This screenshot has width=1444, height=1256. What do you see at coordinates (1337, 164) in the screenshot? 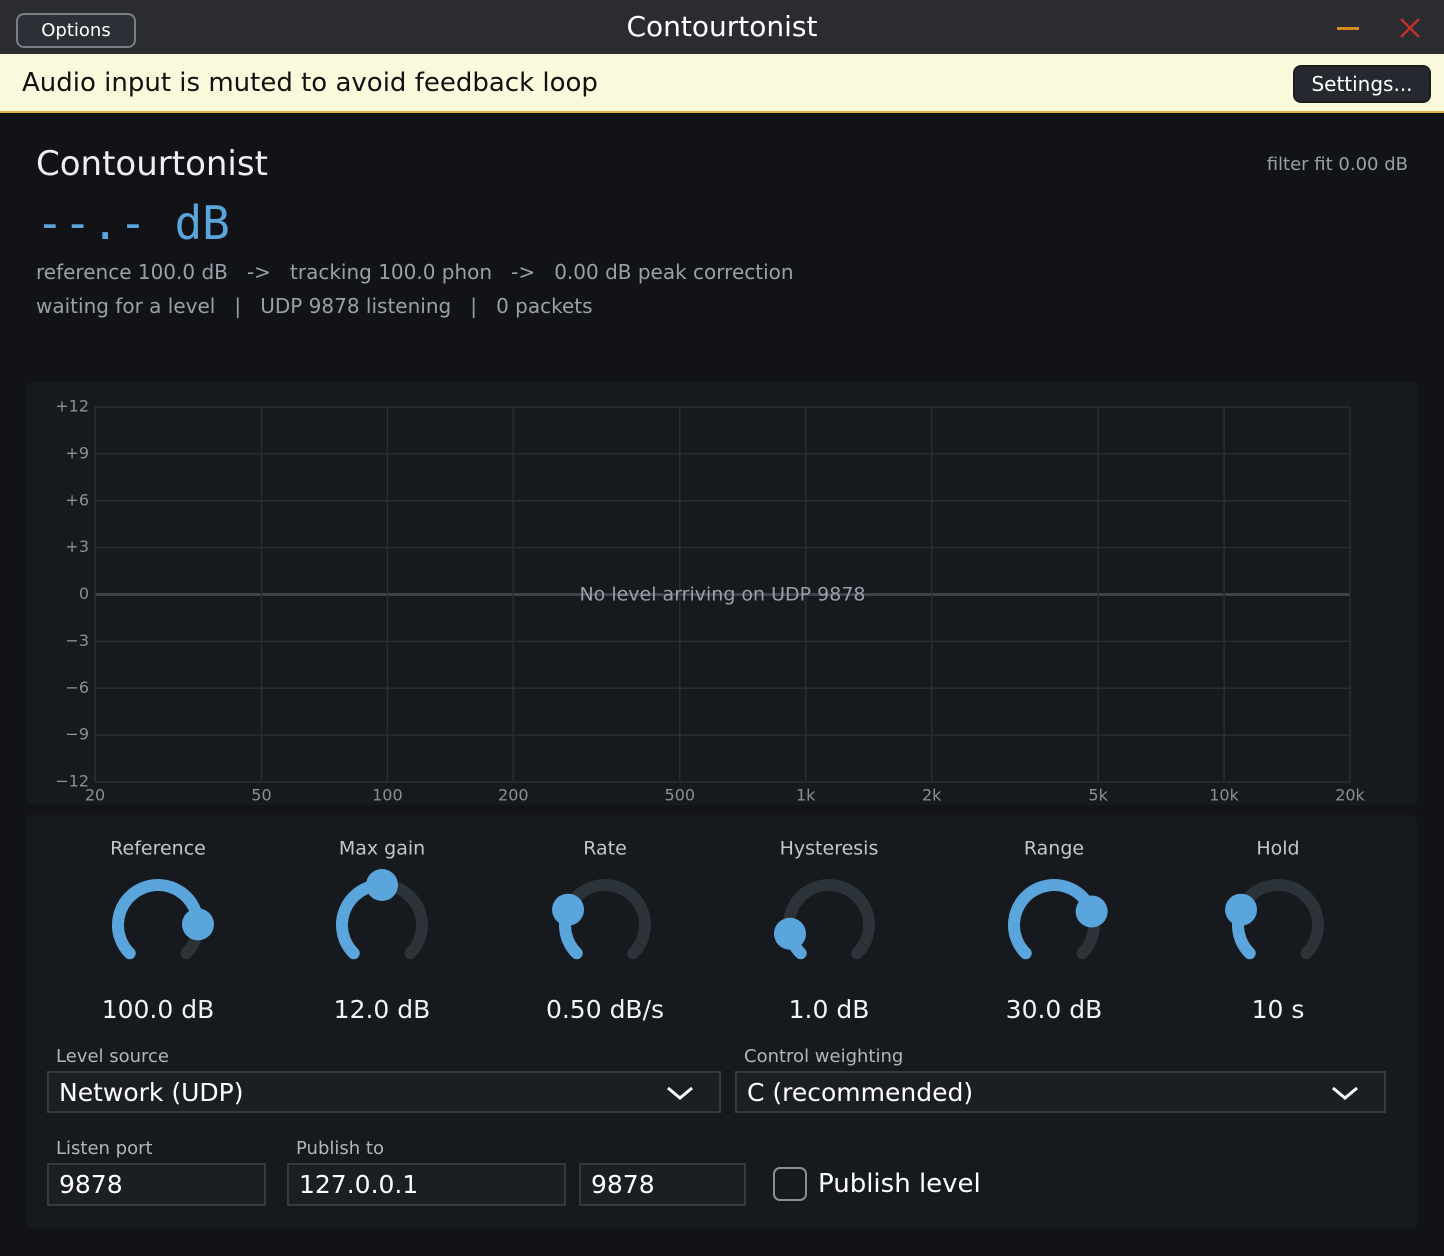
I see `filter-fit: filter fit 0.00 dB` at bounding box center [1337, 164].